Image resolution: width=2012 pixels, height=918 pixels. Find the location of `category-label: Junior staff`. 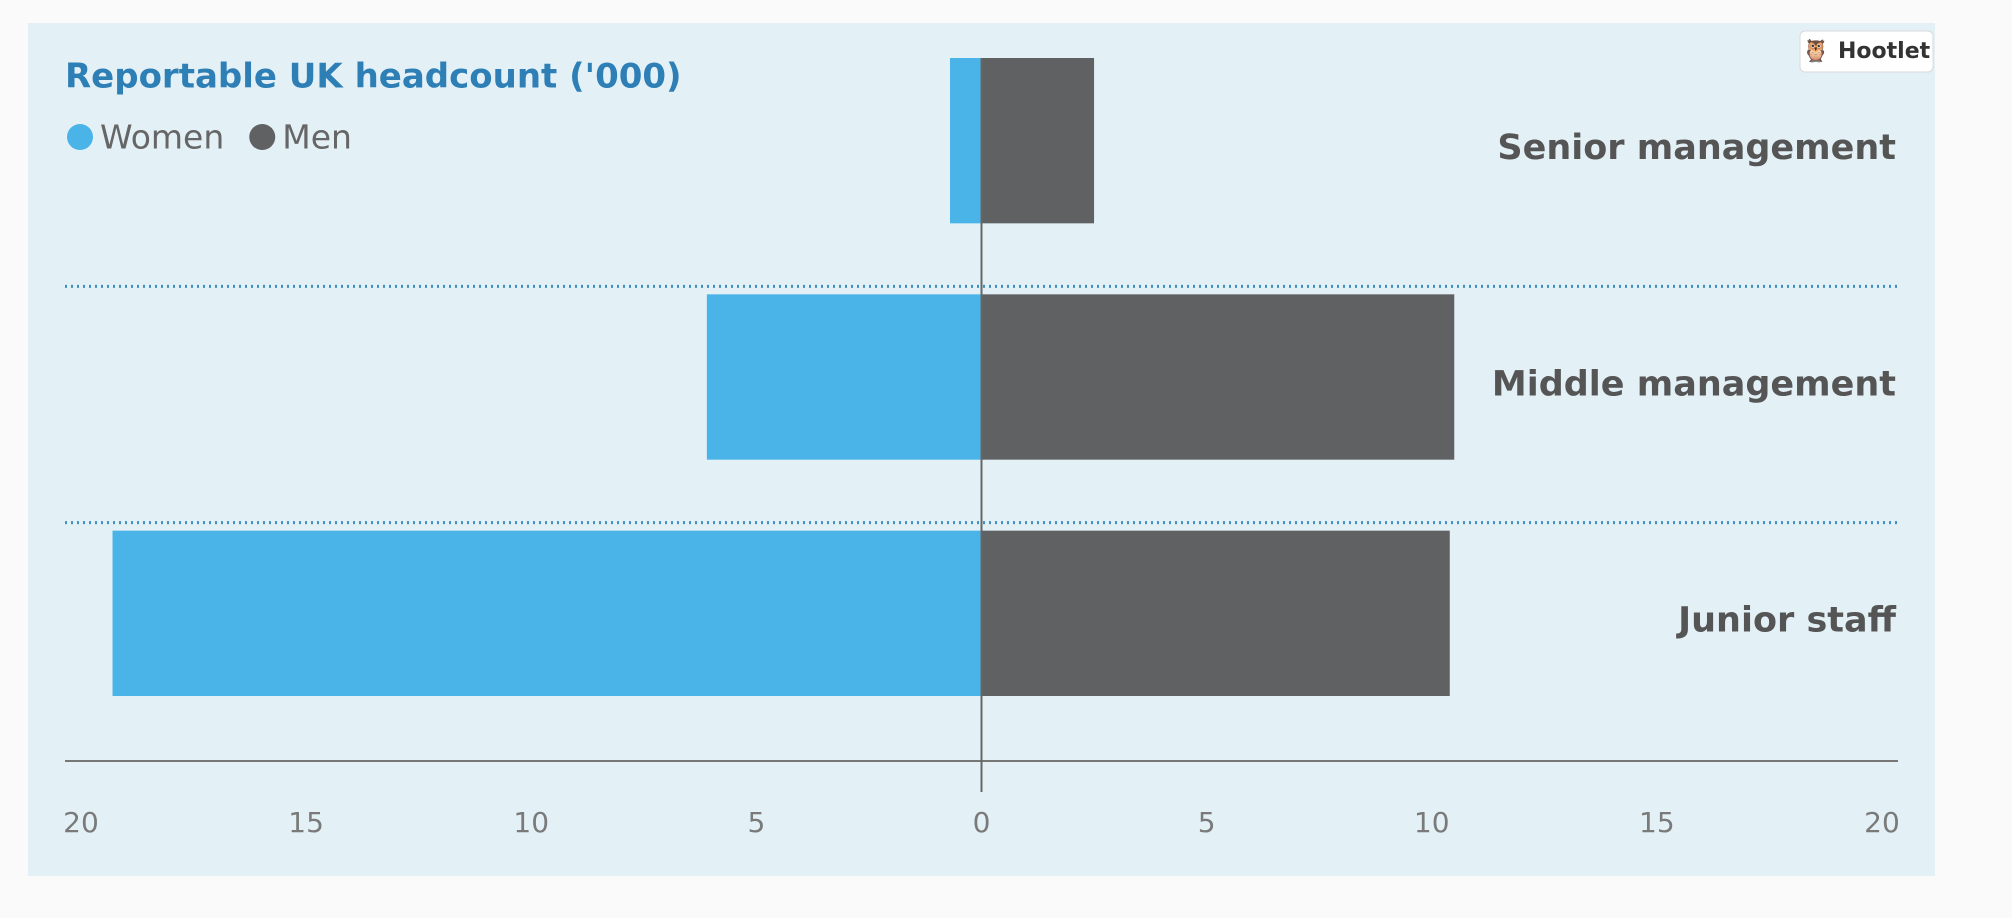

category-label: Junior staff is located at coordinates (1786, 621).